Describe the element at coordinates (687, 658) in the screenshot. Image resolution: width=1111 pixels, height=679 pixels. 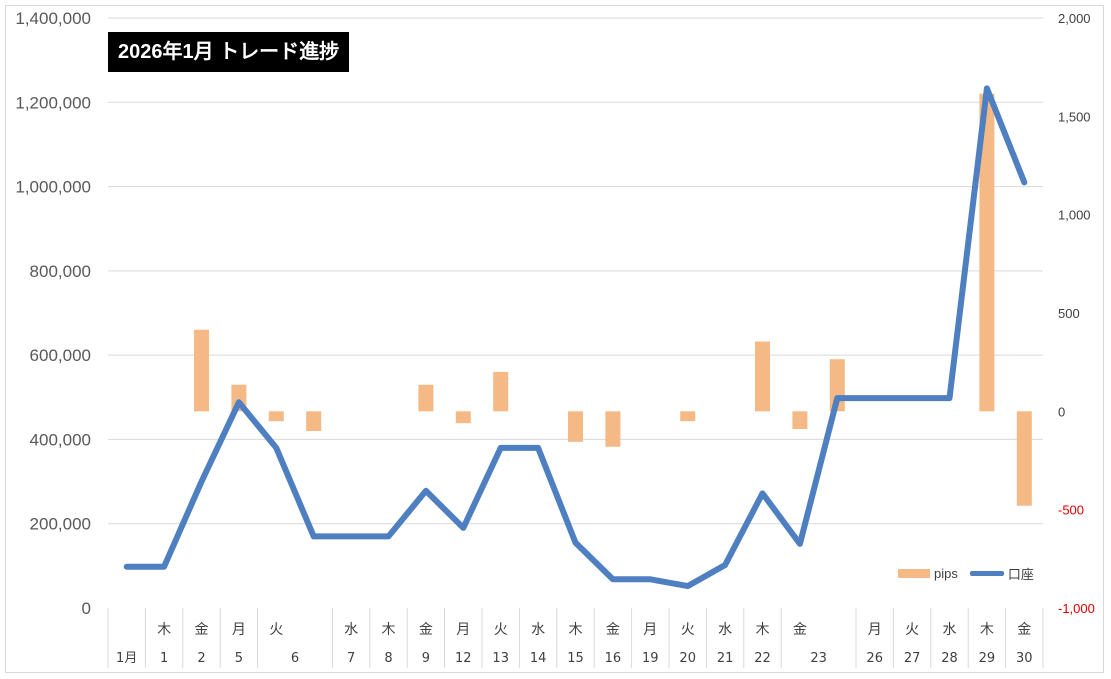
I see `x-day-label: 20` at that location.